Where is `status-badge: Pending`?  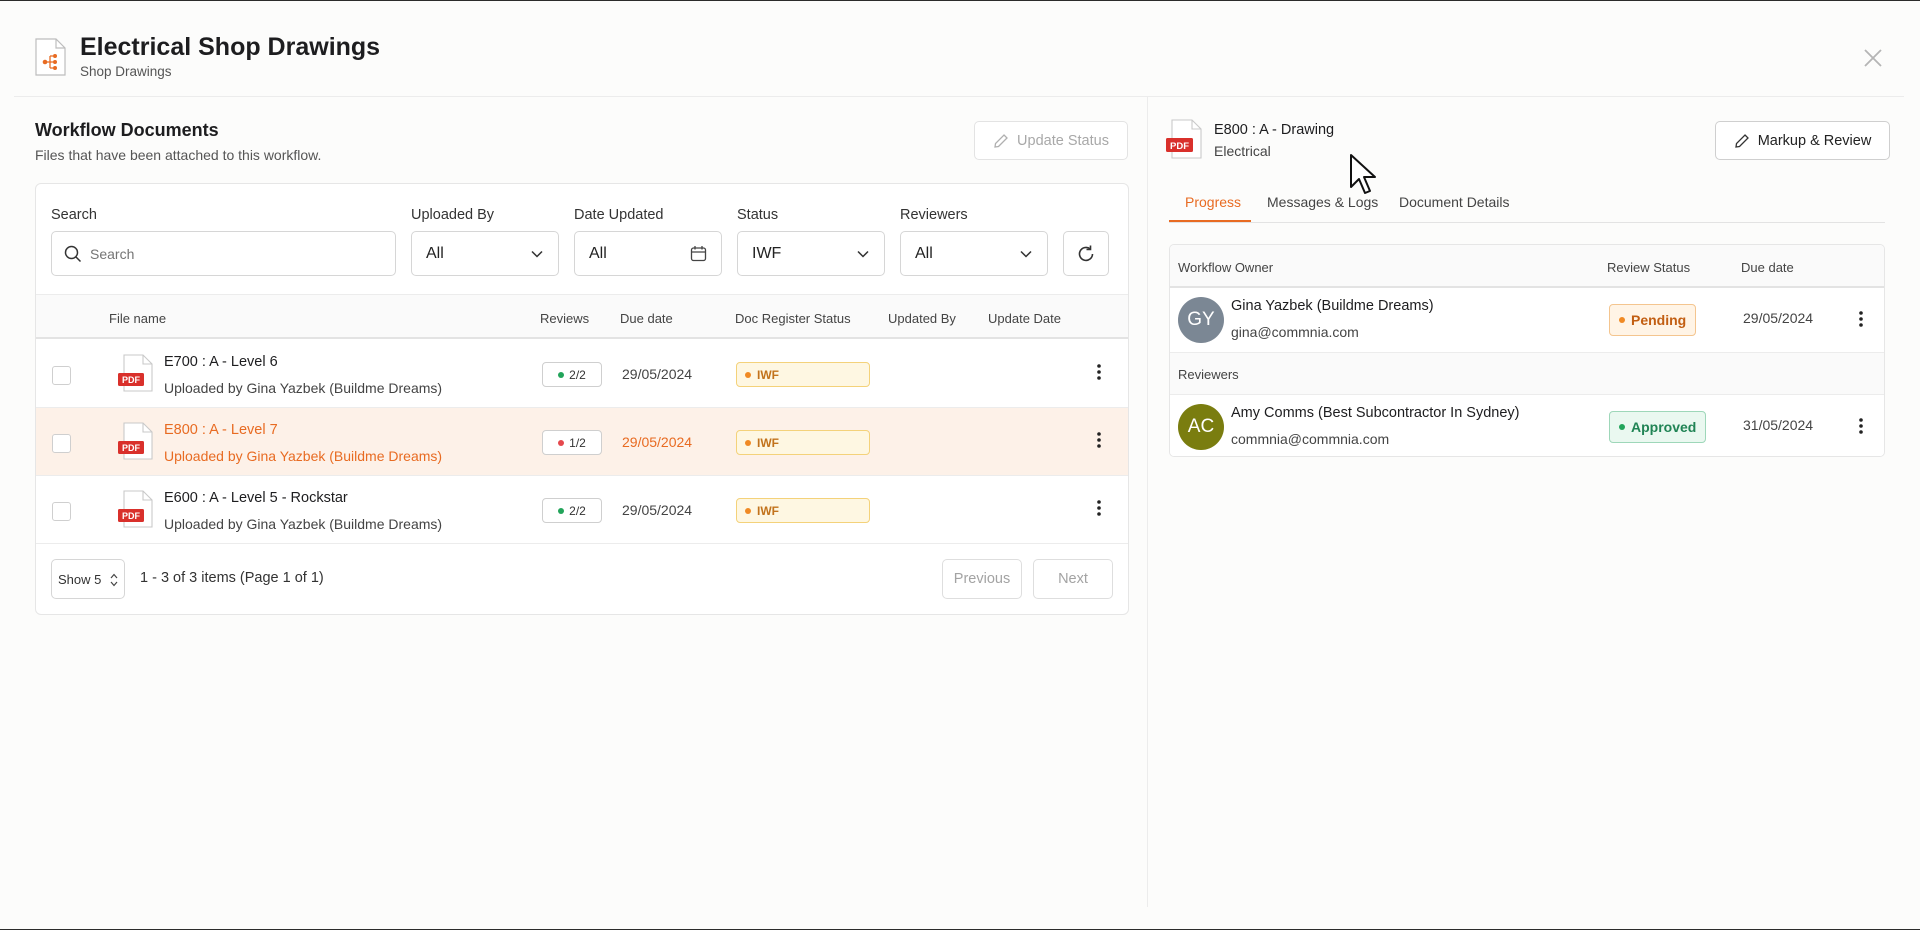
status-badge: Pending is located at coordinates (1653, 320).